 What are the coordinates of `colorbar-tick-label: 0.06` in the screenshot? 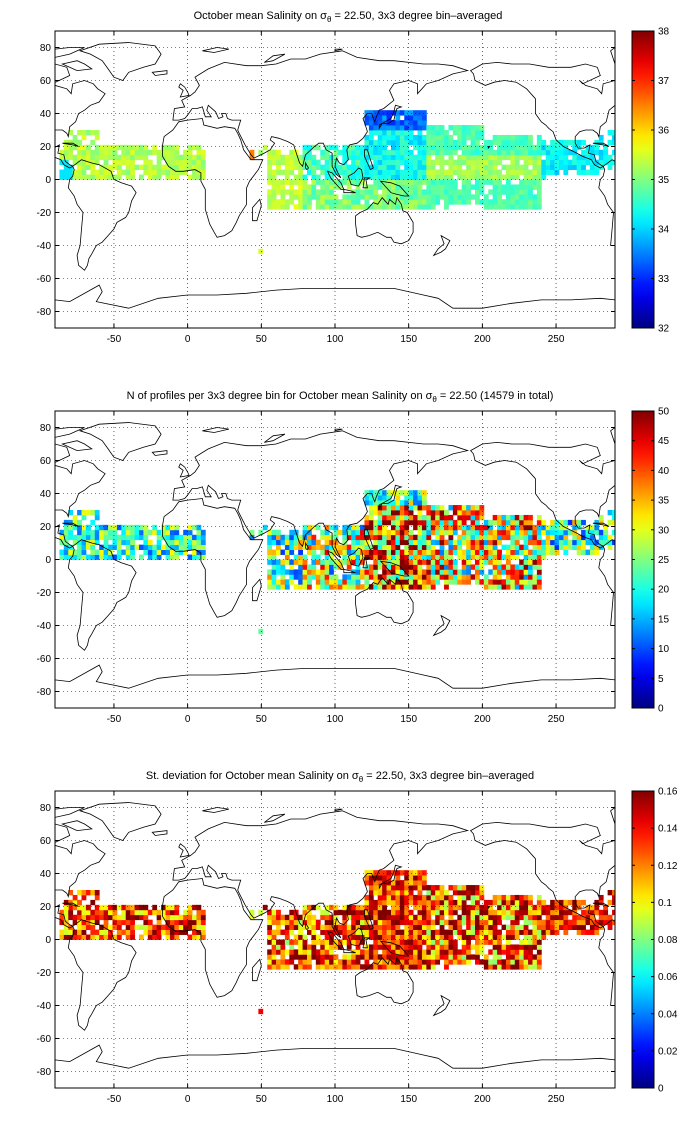 It's located at (668, 977).